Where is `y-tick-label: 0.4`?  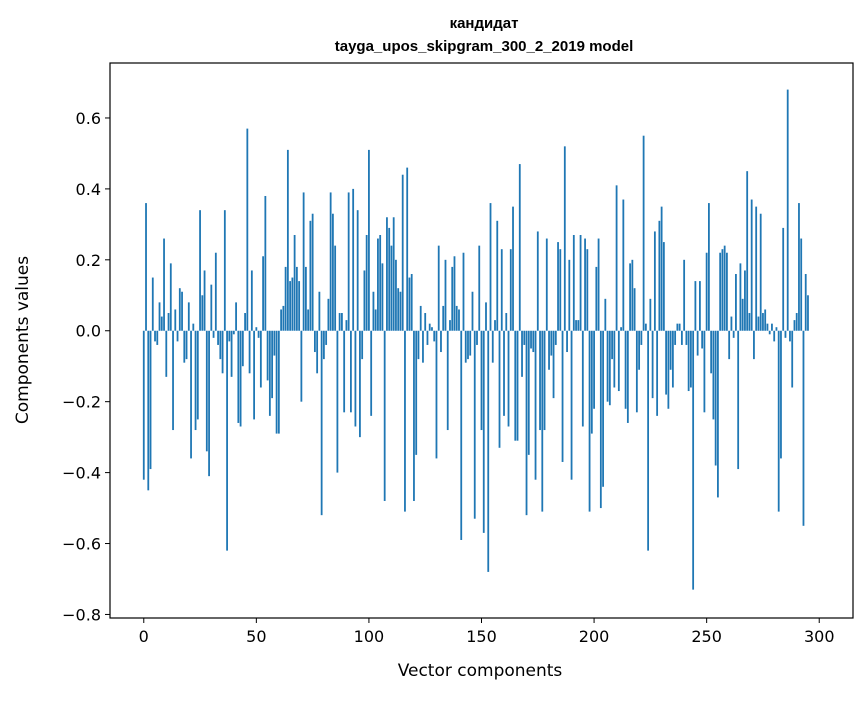
y-tick-label: 0.4 is located at coordinates (88, 189).